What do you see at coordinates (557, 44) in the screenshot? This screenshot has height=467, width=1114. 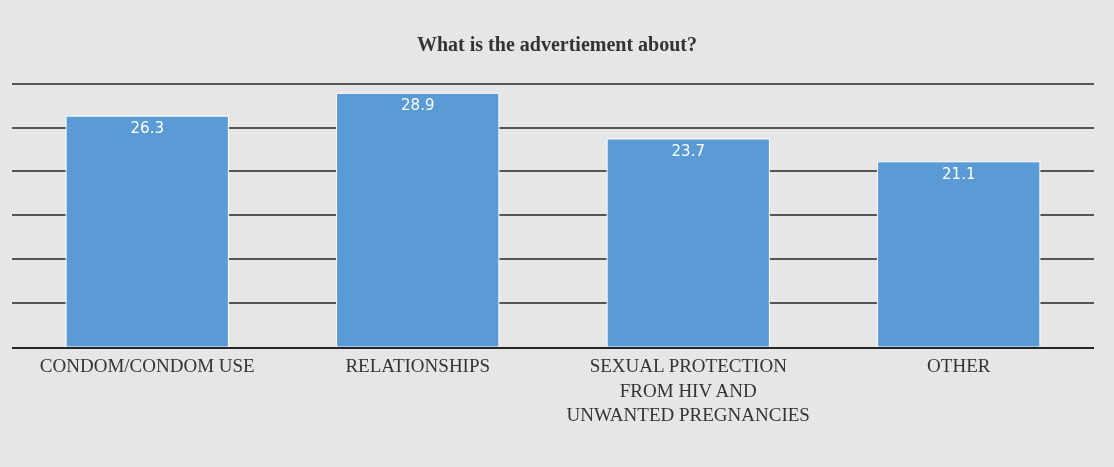 I see `chart-title: What is the advertiement about?` at bounding box center [557, 44].